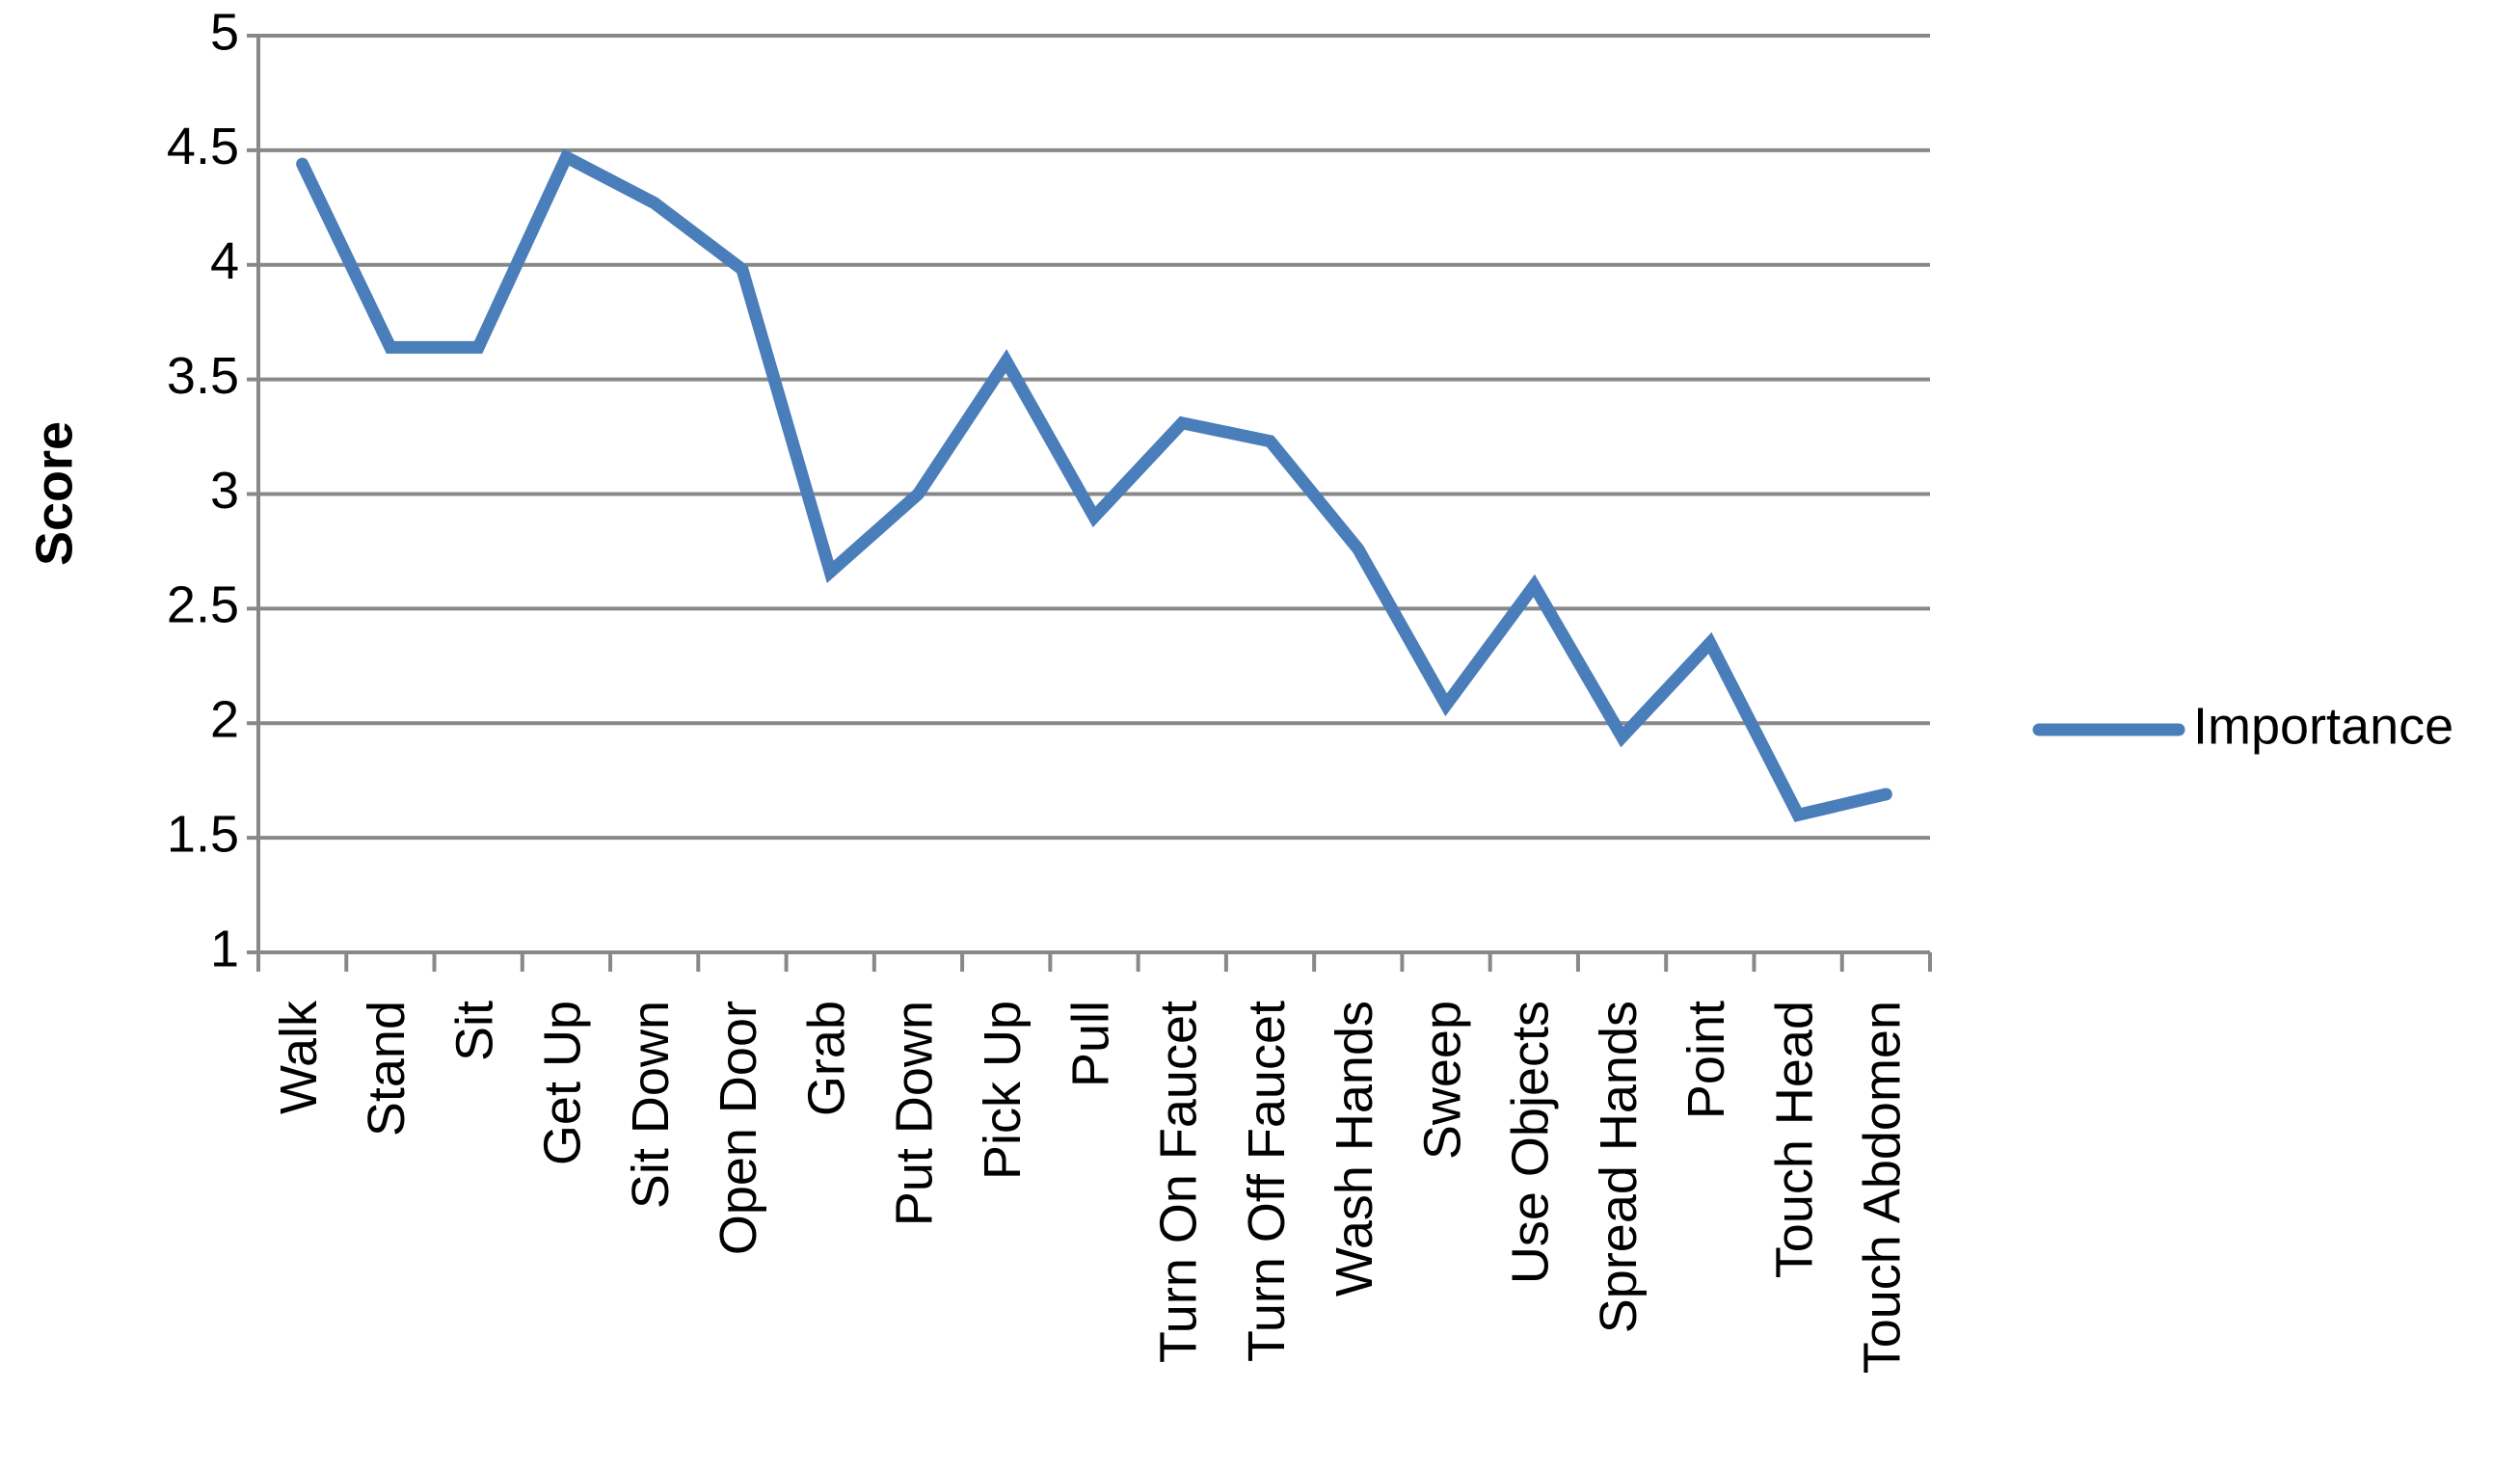  I want to click on x-tick-label: Walk, so click(299, 1057).